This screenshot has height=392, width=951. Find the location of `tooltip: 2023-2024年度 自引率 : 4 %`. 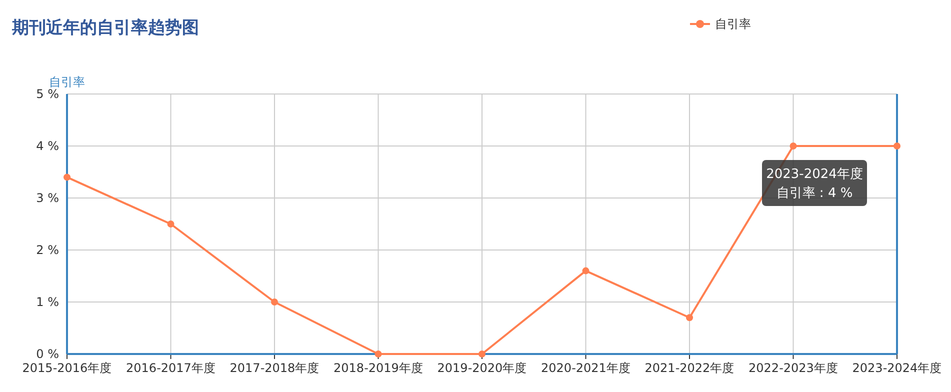

tooltip: 2023-2024年度 自引率 : 4 % is located at coordinates (814, 183).